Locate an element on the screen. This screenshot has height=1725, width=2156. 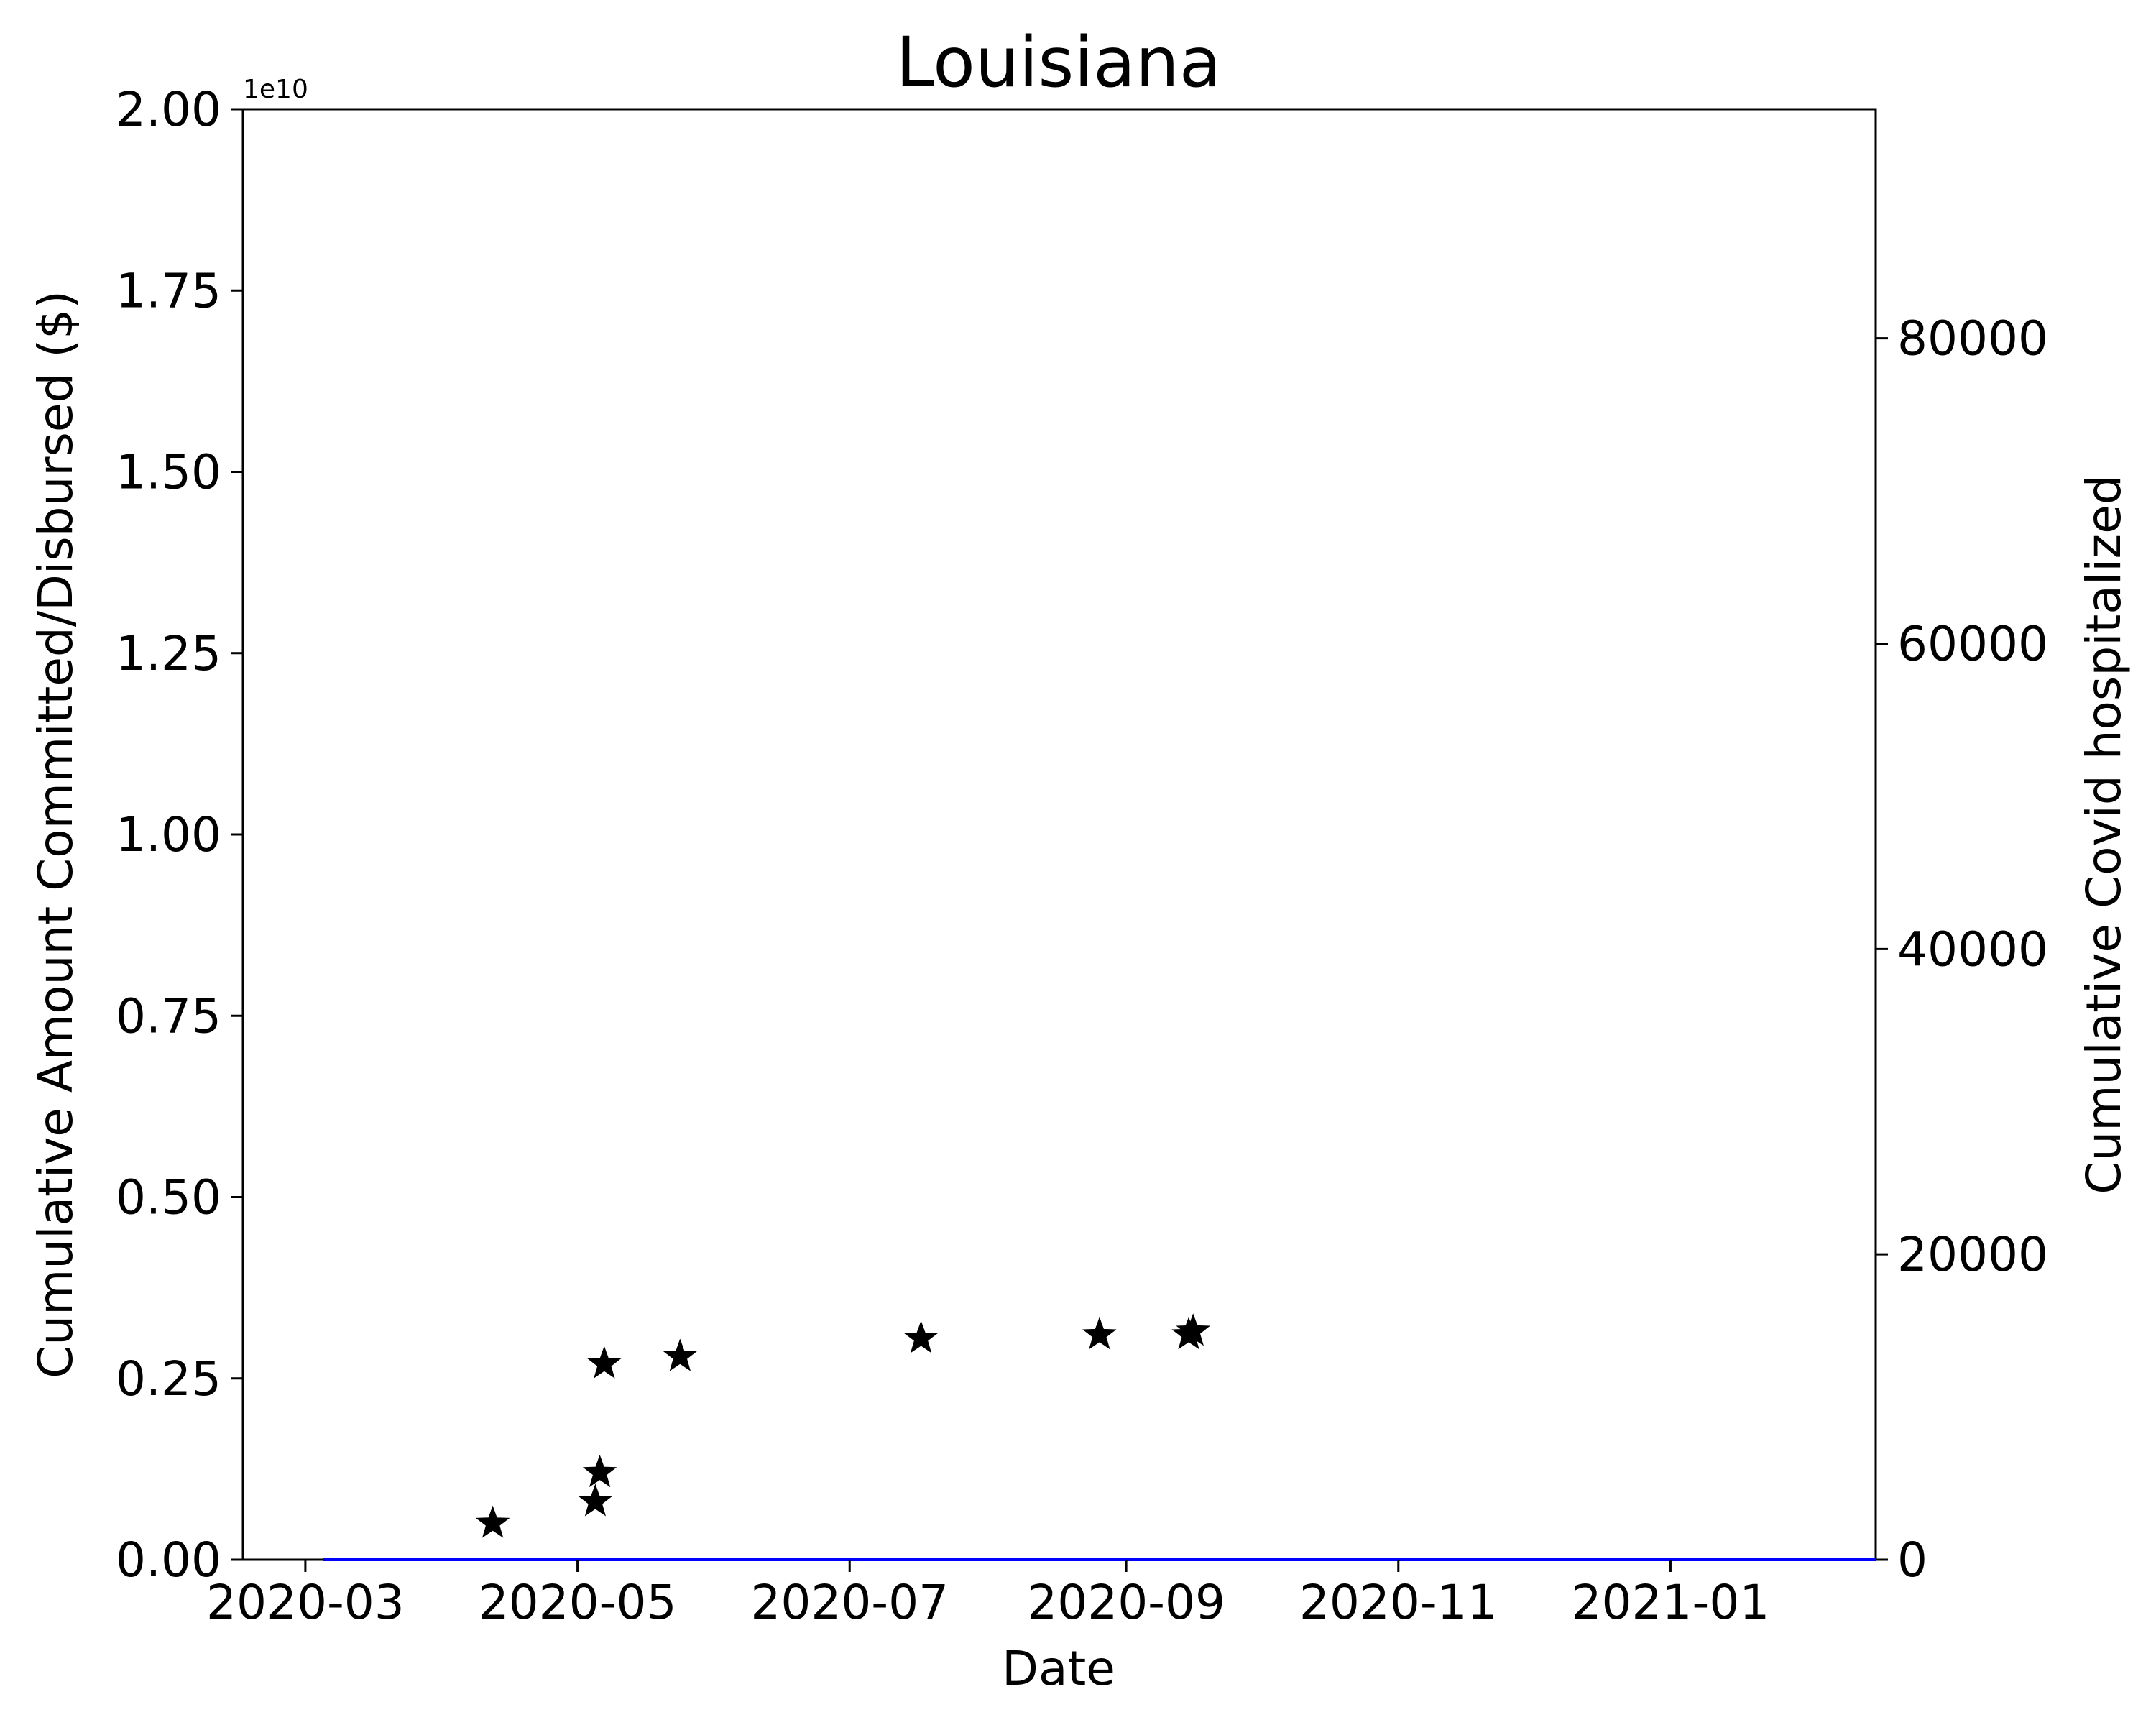
y-tick-label: 0.75 is located at coordinates (168, 1016).